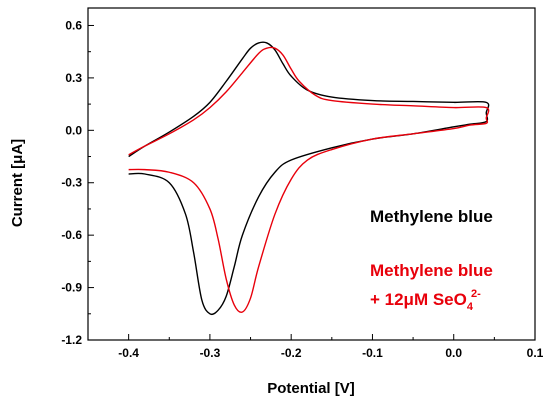  Describe the element at coordinates (73, 78) in the screenshot. I see `y-tick-label: 0.3` at that location.